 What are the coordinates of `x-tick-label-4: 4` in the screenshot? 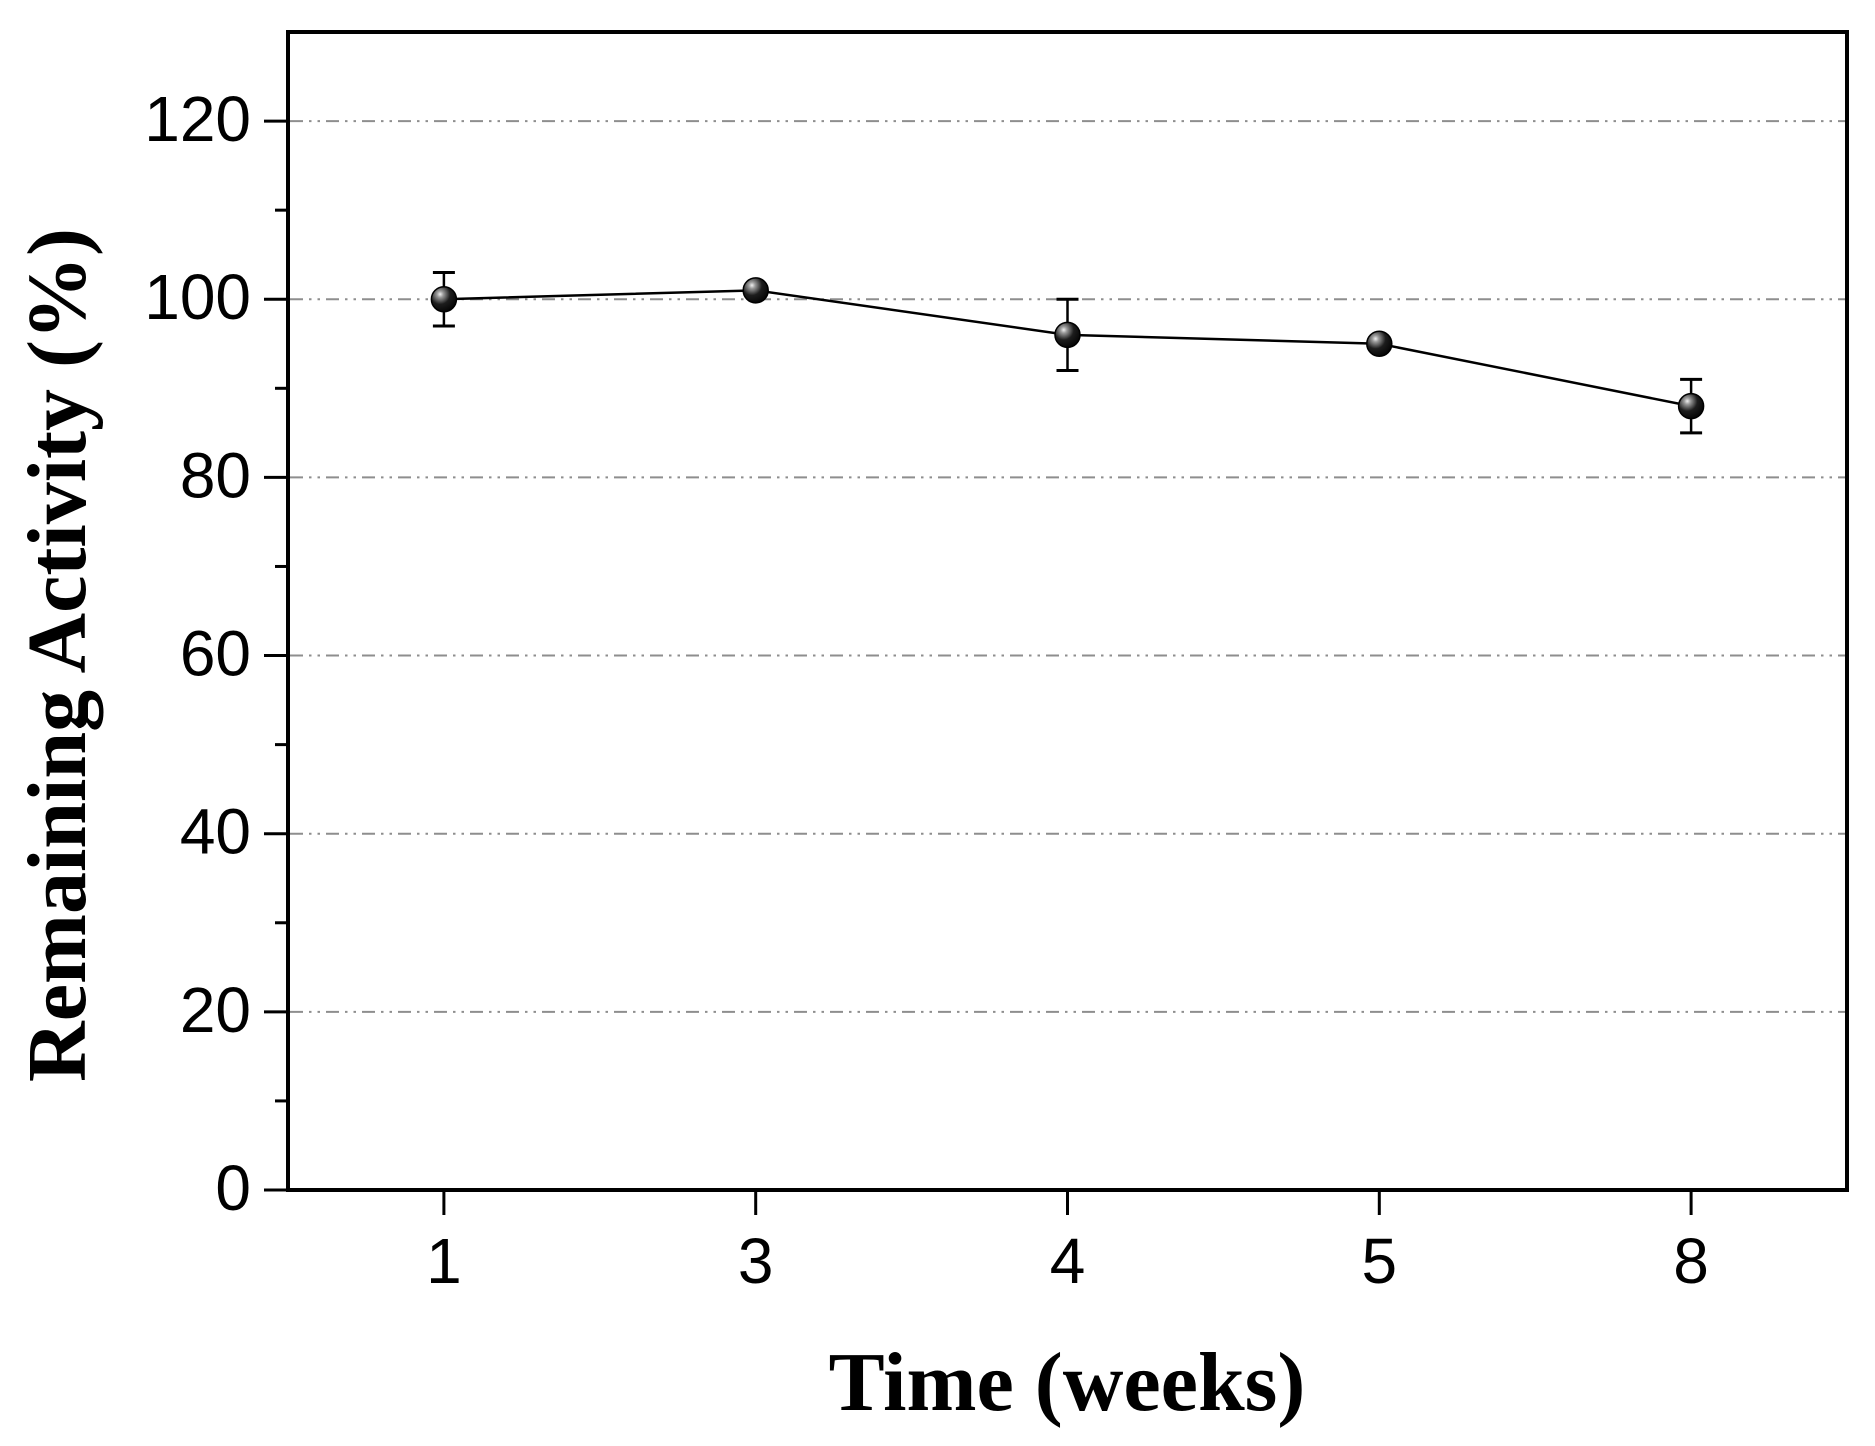 It's located at (1068, 1261).